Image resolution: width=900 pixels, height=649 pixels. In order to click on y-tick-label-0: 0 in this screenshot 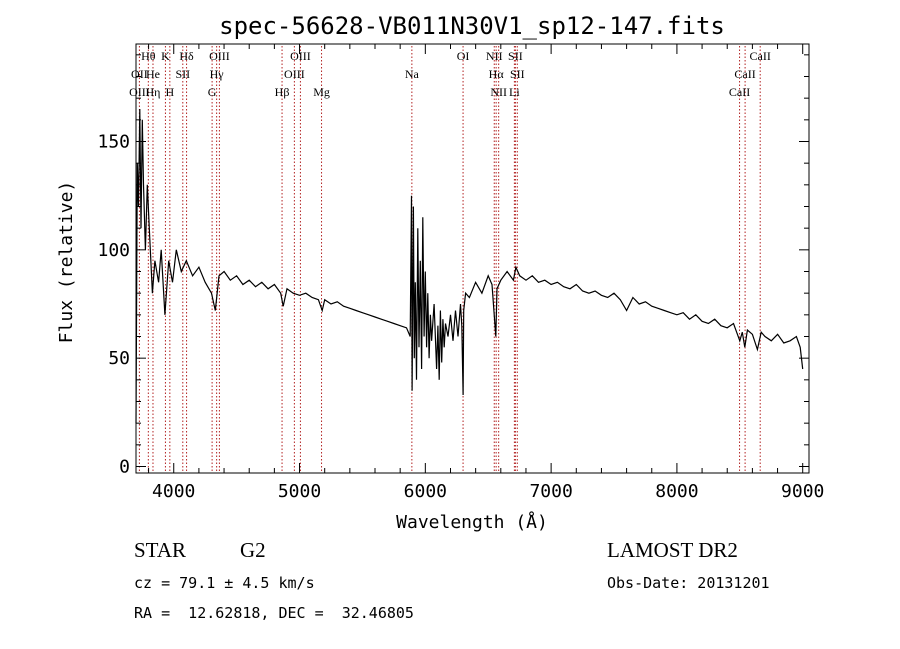, I will do `click(124, 467)`.